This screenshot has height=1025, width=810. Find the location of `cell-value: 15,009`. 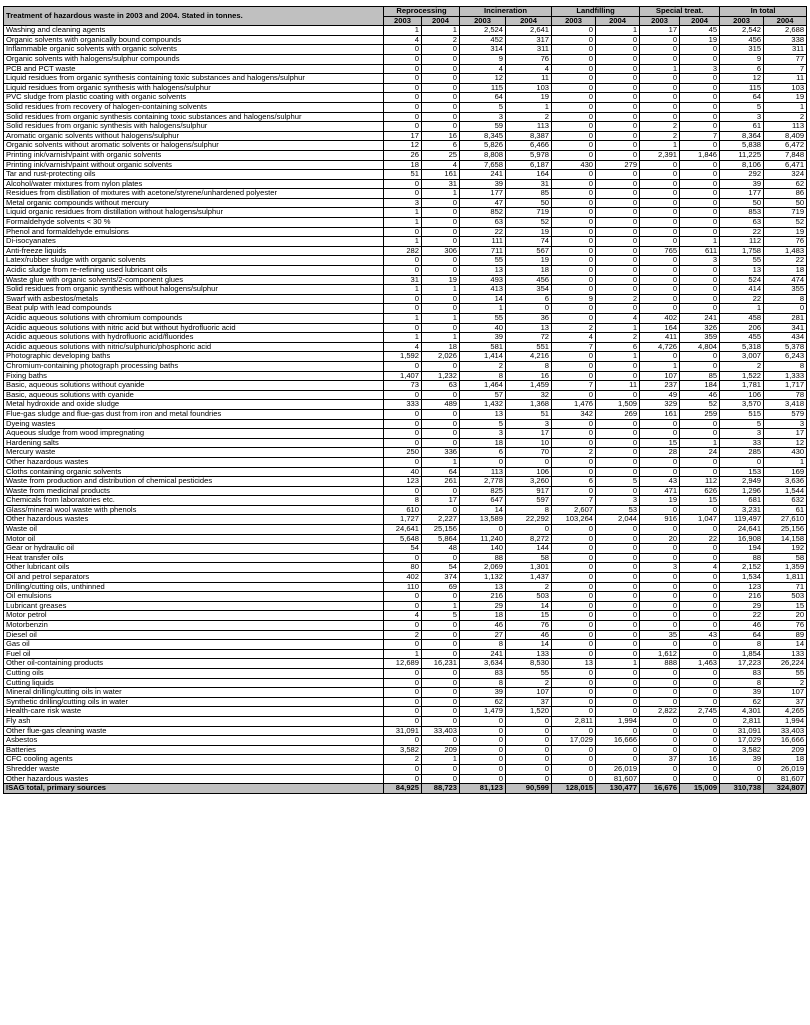

cell-value: 15,009 is located at coordinates (700, 788).